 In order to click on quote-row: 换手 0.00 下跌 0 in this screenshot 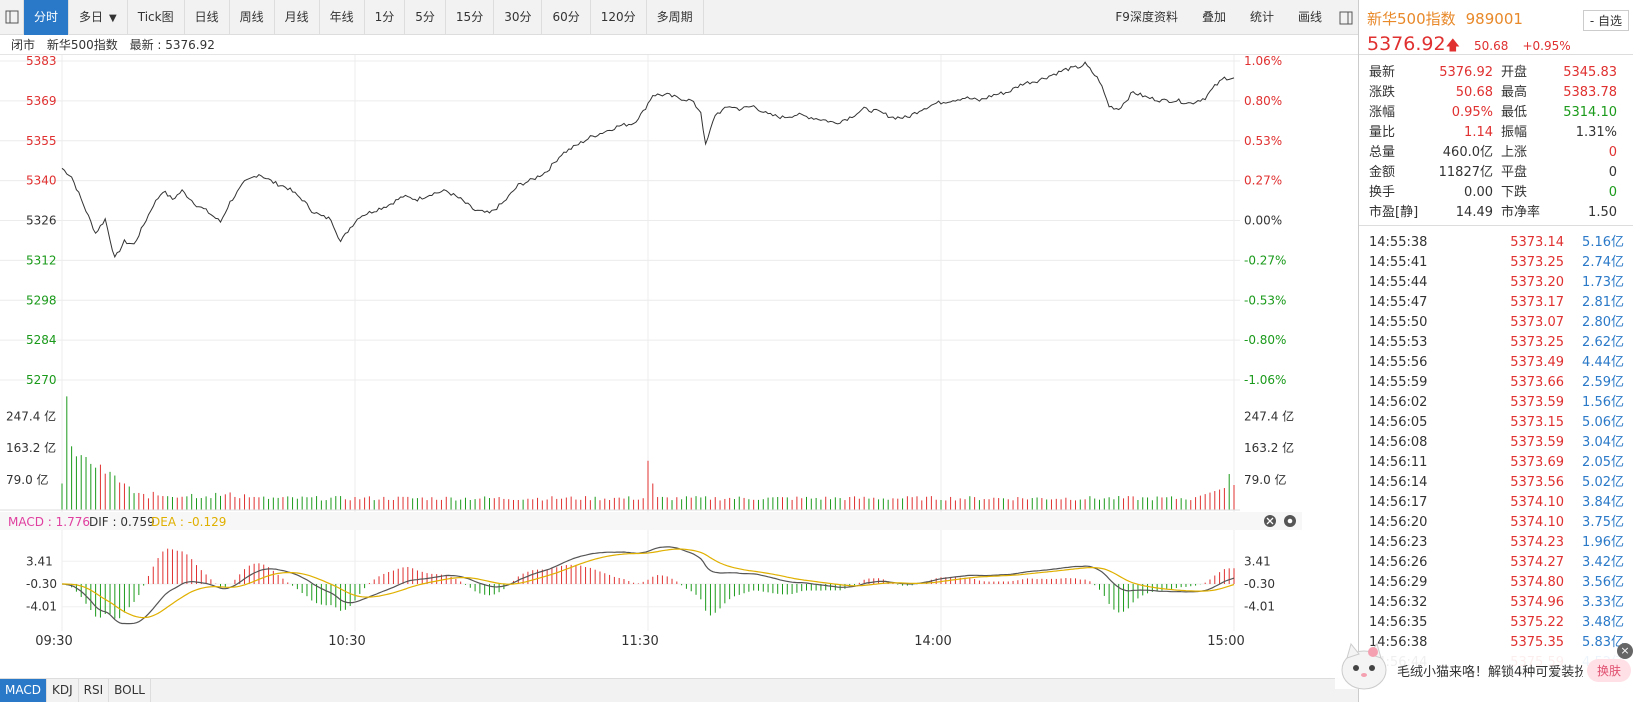, I will do `click(1498, 193)`.